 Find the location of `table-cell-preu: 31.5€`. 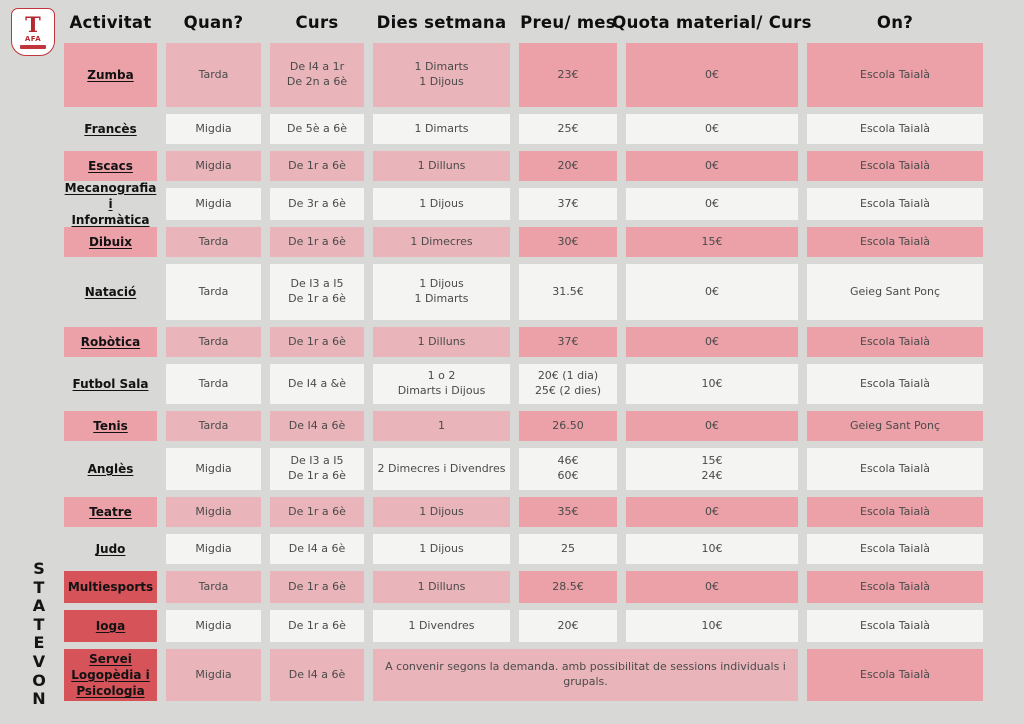

table-cell-preu: 31.5€ is located at coordinates (568, 292).